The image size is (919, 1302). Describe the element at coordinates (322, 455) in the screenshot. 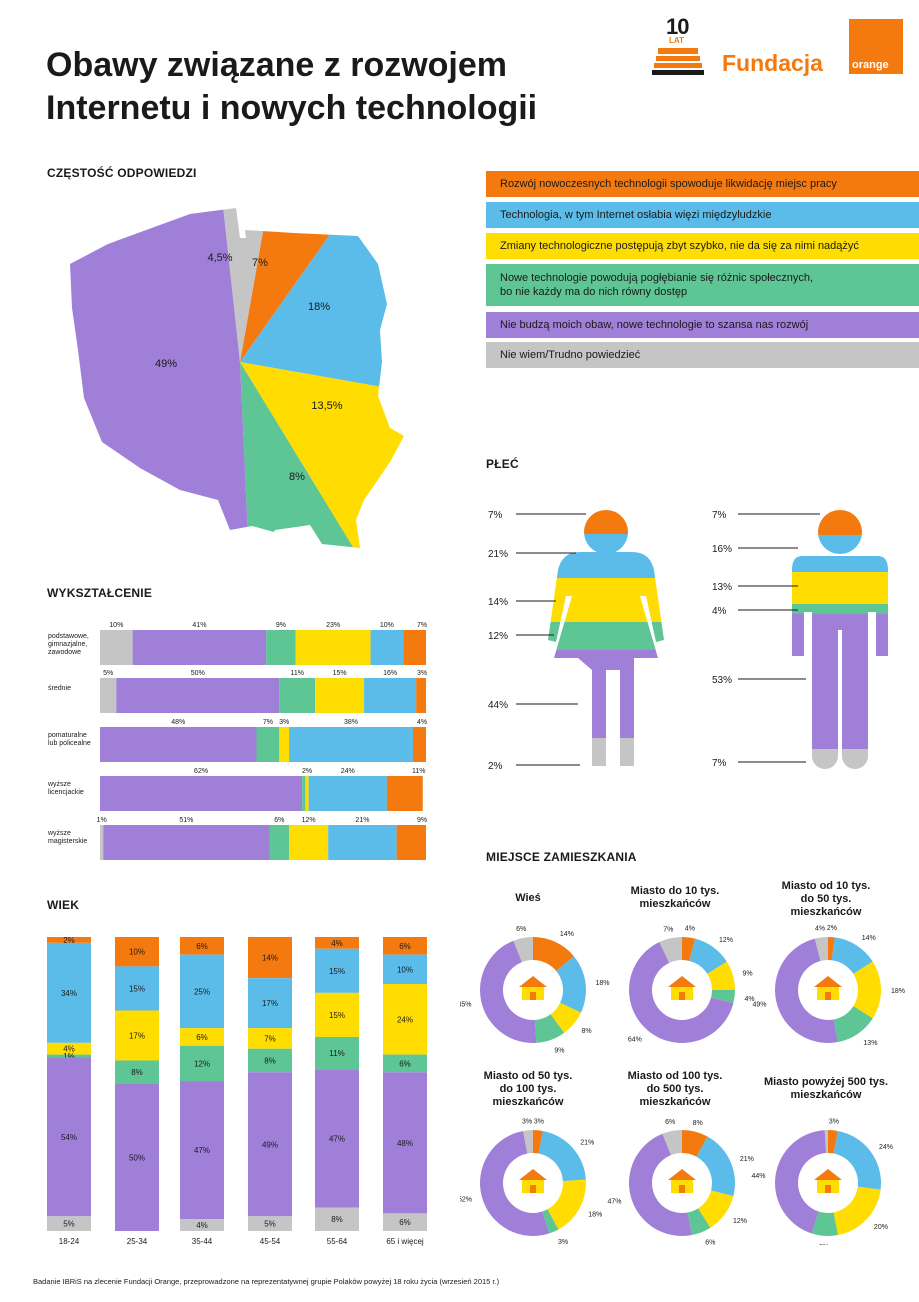

I see `map-slice-yellow` at that location.